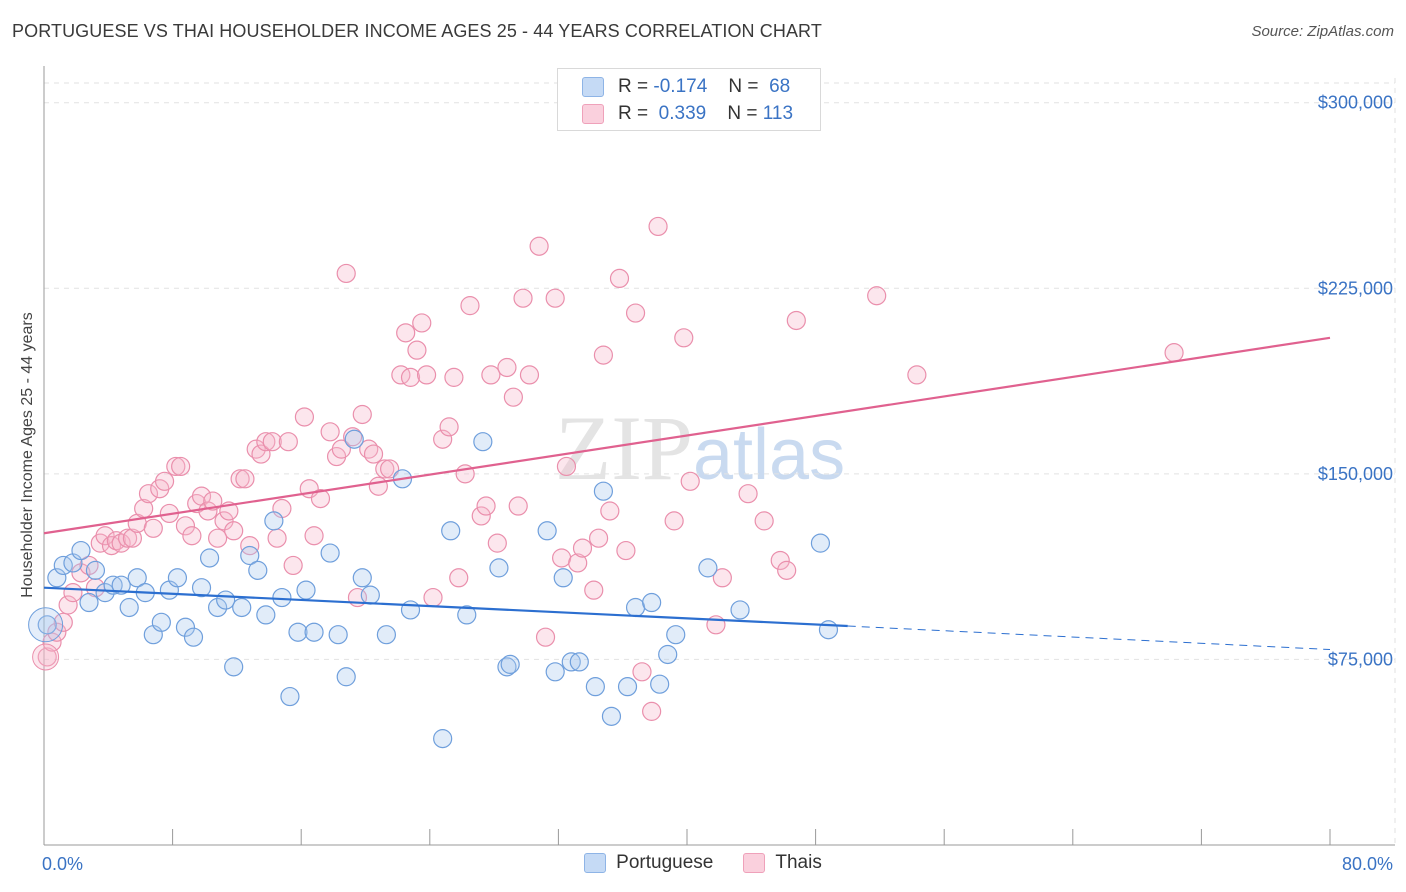 This screenshot has width=1406, height=892. Describe the element at coordinates (1360, 659) in the screenshot. I see `y-tick-label: $75,000` at that location.